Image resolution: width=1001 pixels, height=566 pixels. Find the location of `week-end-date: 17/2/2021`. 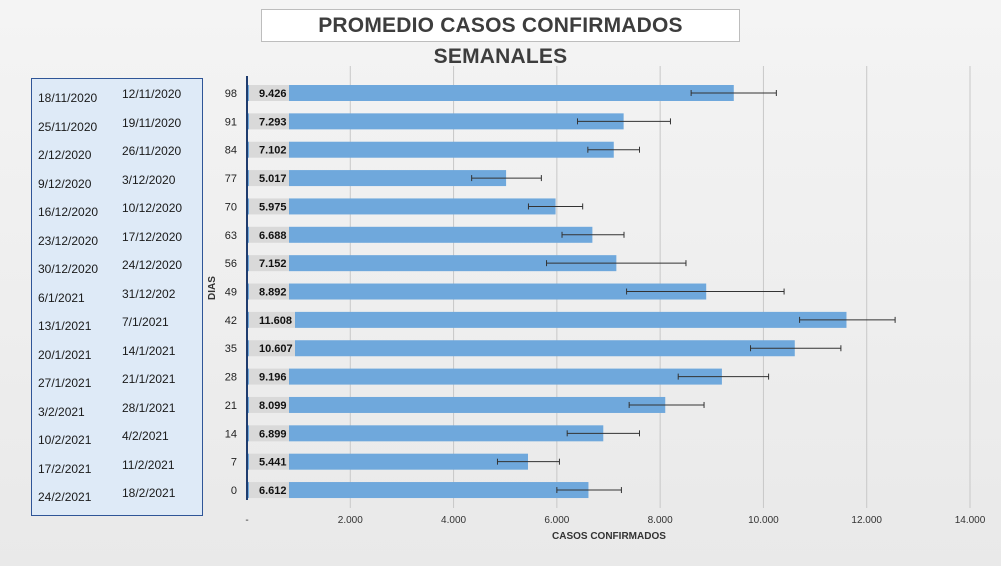

week-end-date: 17/2/2021 is located at coordinates (65, 468).